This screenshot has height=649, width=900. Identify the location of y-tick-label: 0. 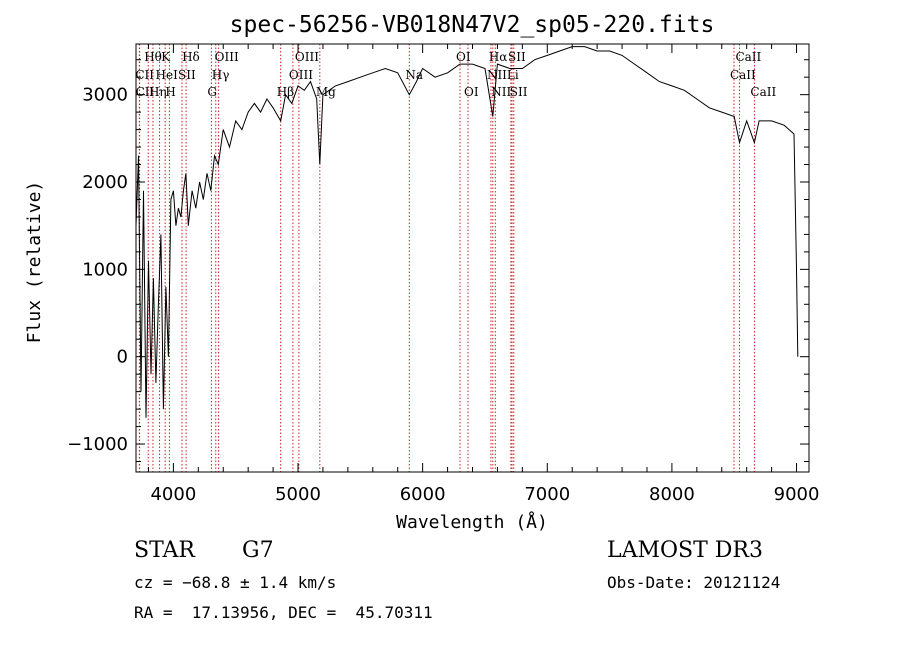
(122, 357).